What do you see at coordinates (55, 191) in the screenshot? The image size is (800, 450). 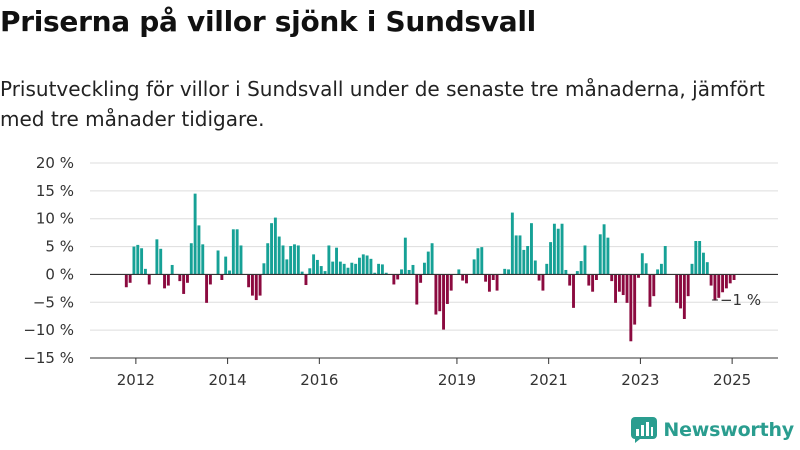 I see `y-tick-label: 15 %` at bounding box center [55, 191].